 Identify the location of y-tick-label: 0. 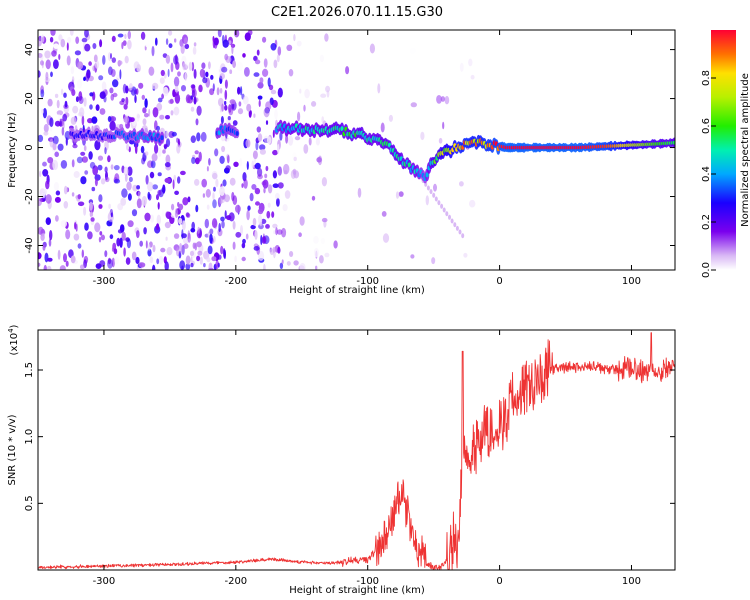
(29, 147).